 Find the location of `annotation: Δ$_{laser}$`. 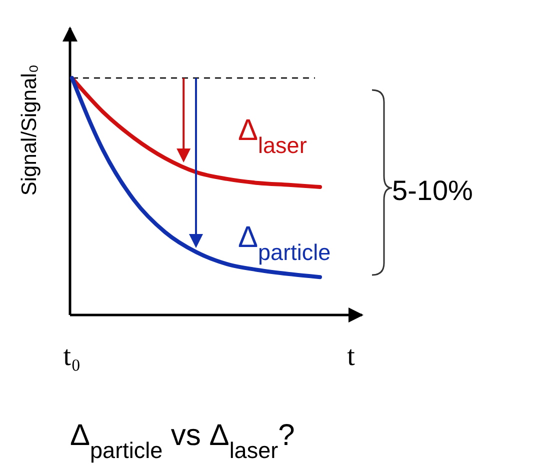

annotation: Δ$_{laser}$ is located at coordinates (273, 136).